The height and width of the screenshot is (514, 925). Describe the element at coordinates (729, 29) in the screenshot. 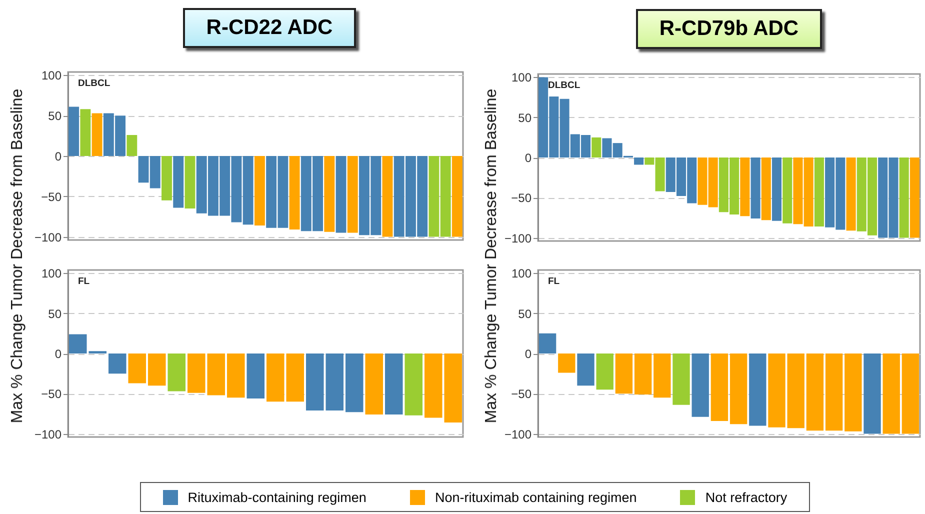

I see `chart-title: R-CD79b ADC` at that location.